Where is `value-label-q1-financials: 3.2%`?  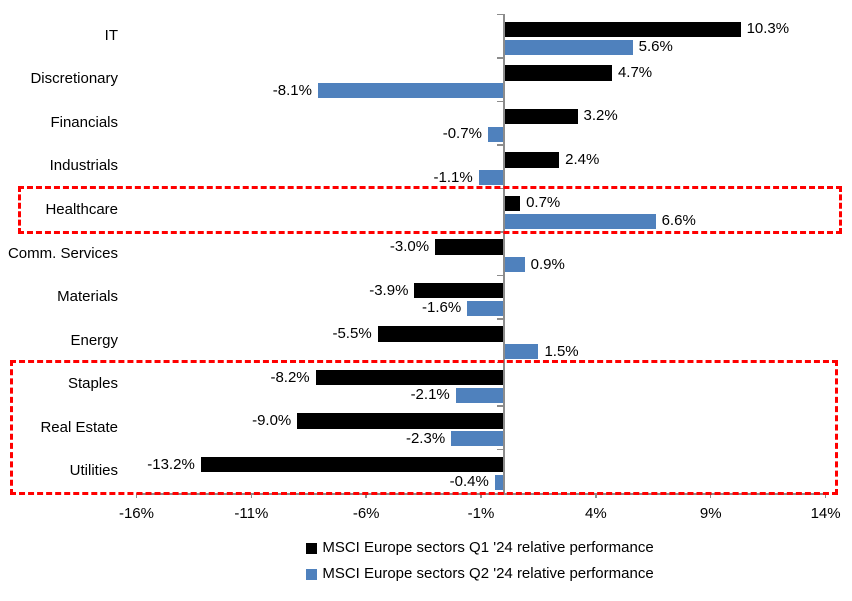
value-label-q1-financials: 3.2% is located at coordinates (600, 116).